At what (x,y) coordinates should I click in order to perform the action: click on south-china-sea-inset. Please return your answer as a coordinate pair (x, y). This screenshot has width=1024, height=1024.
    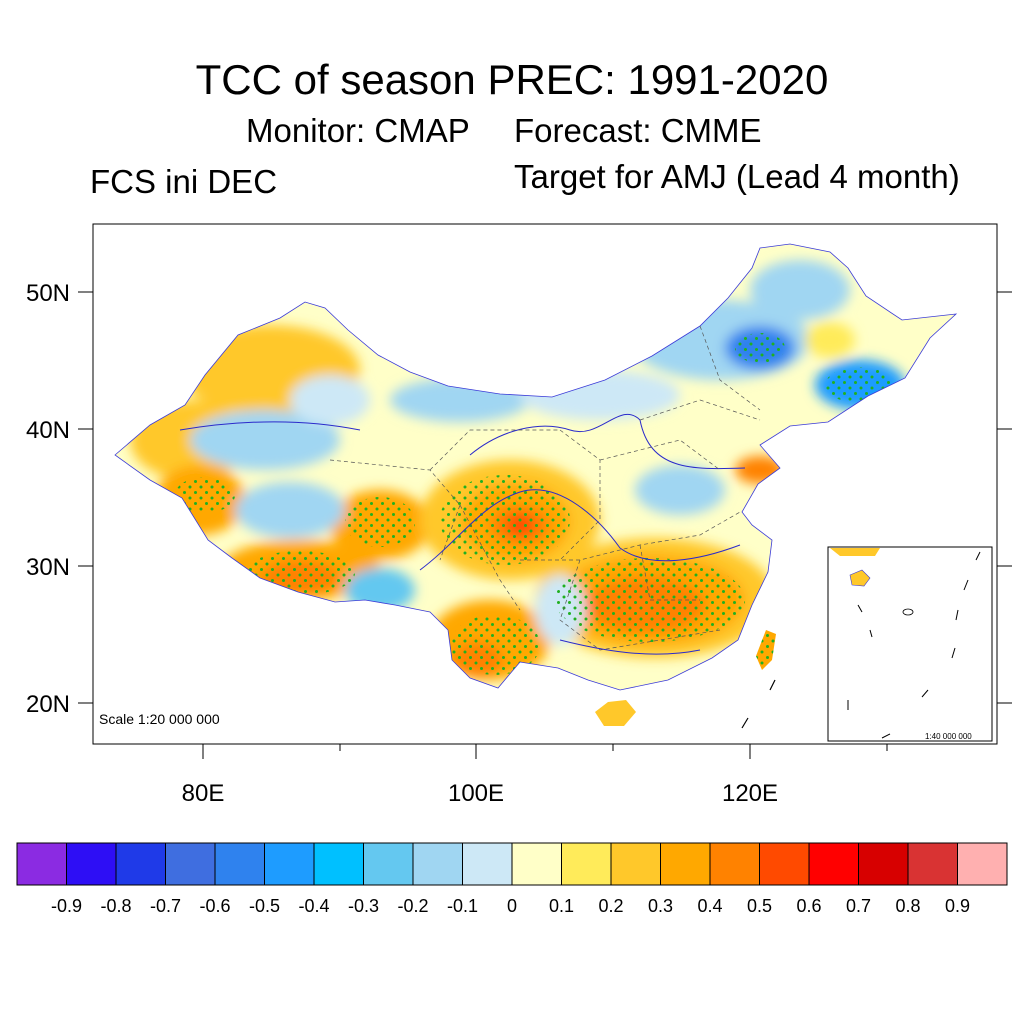
    Looking at the image, I should click on (910, 644).